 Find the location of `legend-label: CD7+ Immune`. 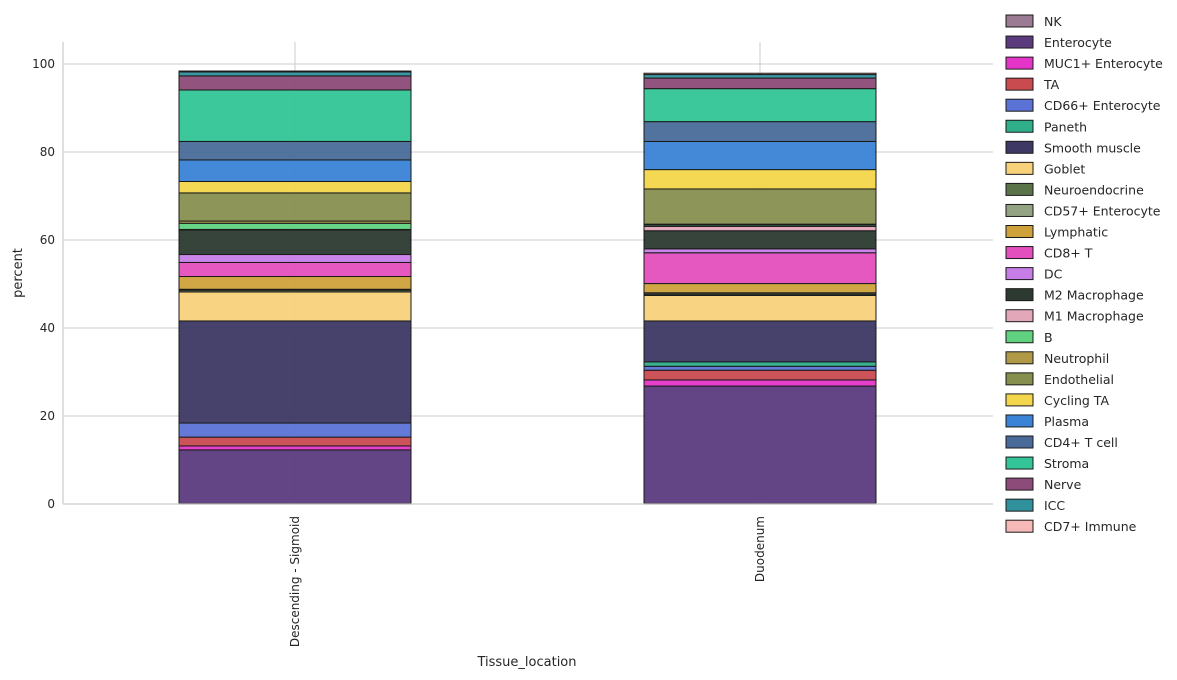

legend-label: CD7+ Immune is located at coordinates (1090, 526).